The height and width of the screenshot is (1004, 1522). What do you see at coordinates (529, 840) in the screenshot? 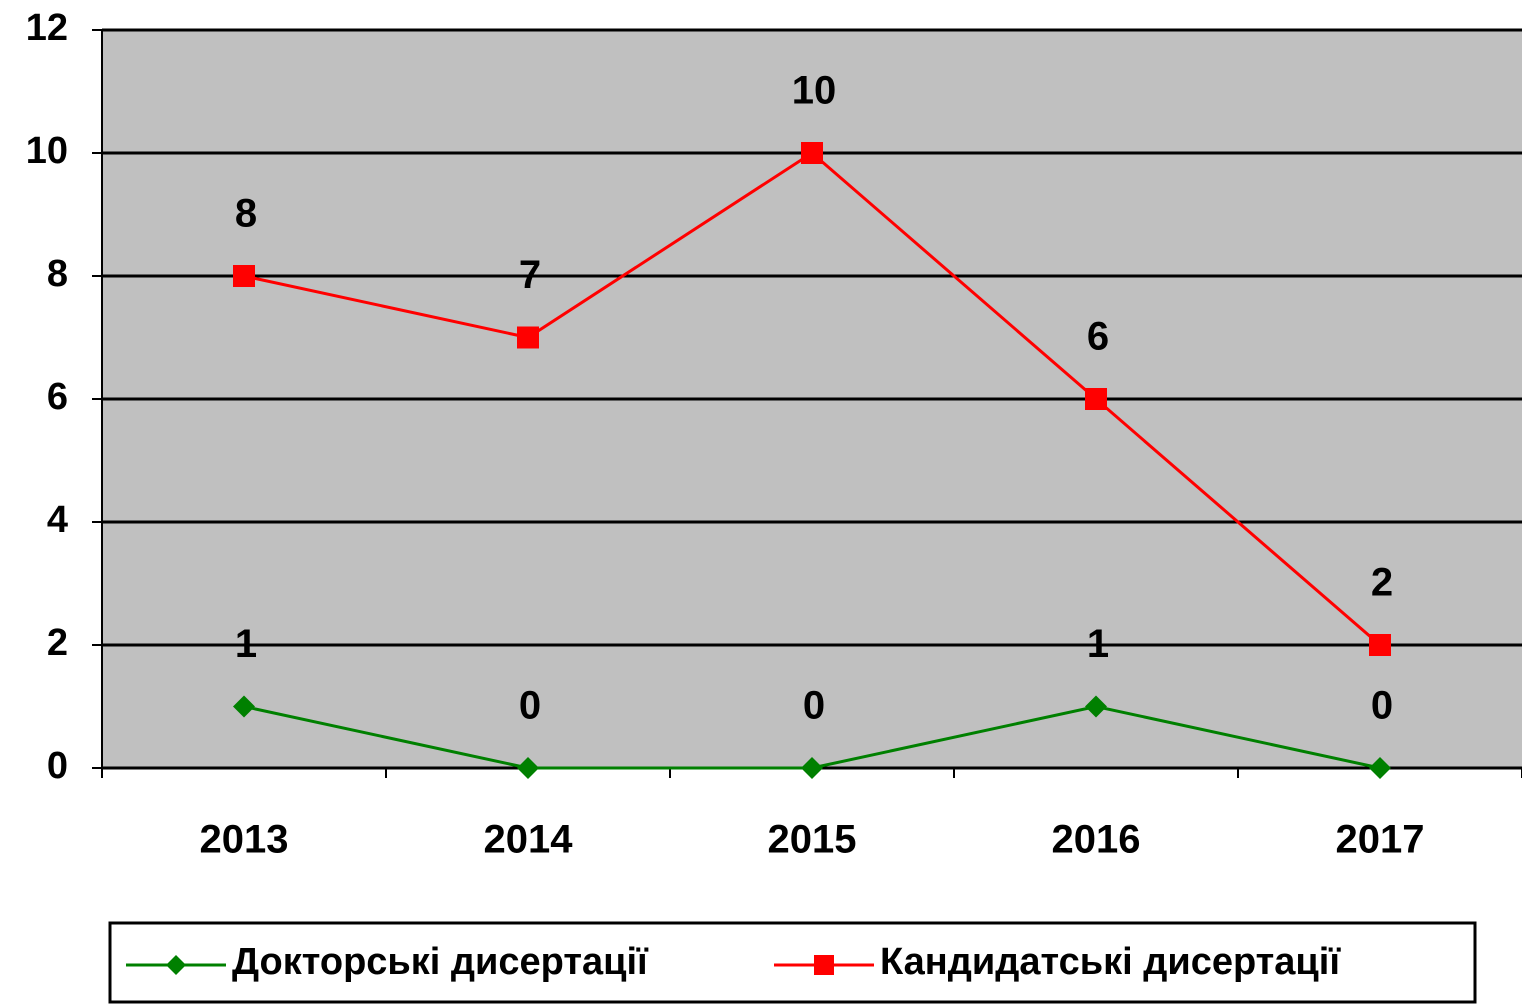
I see `x-tick-label: 2014` at bounding box center [529, 840].